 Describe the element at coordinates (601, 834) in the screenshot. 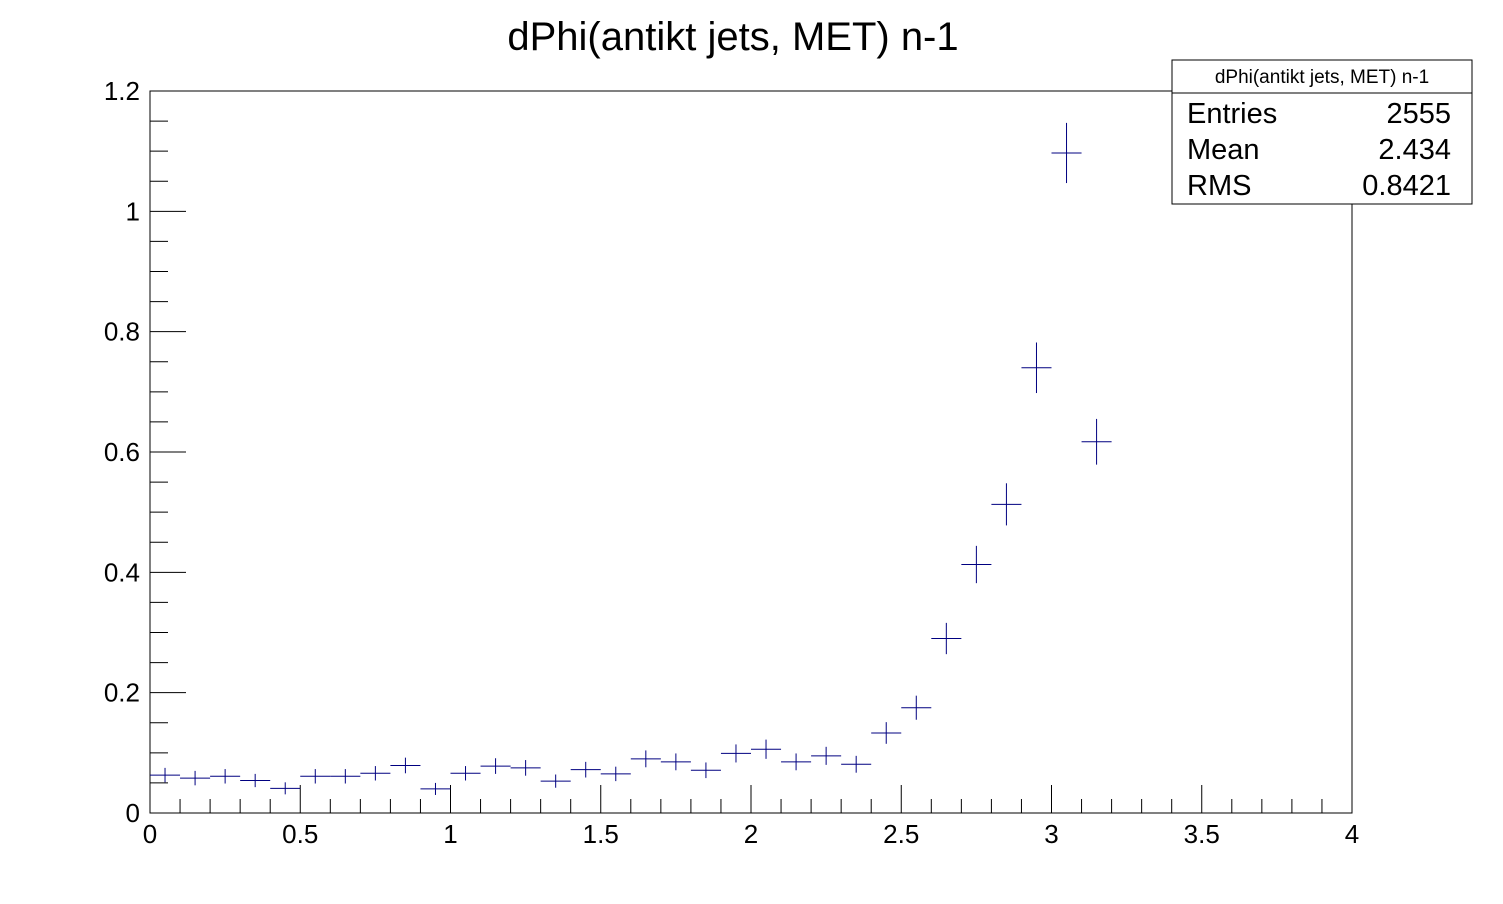

I see `x-tick-label: 1.5` at that location.